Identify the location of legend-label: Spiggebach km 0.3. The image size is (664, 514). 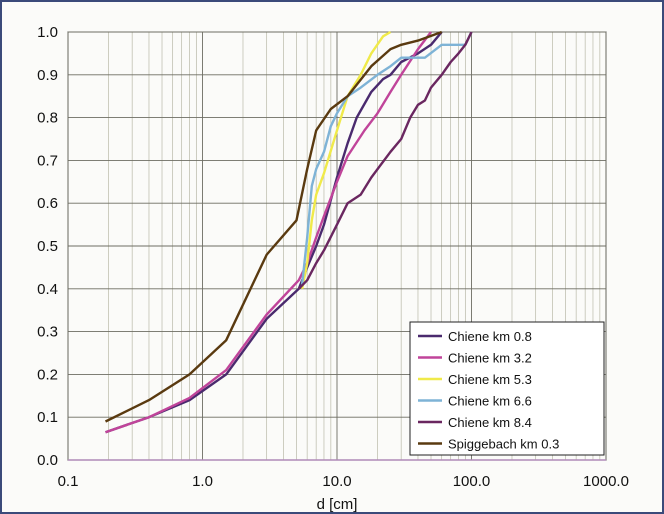
(503, 444).